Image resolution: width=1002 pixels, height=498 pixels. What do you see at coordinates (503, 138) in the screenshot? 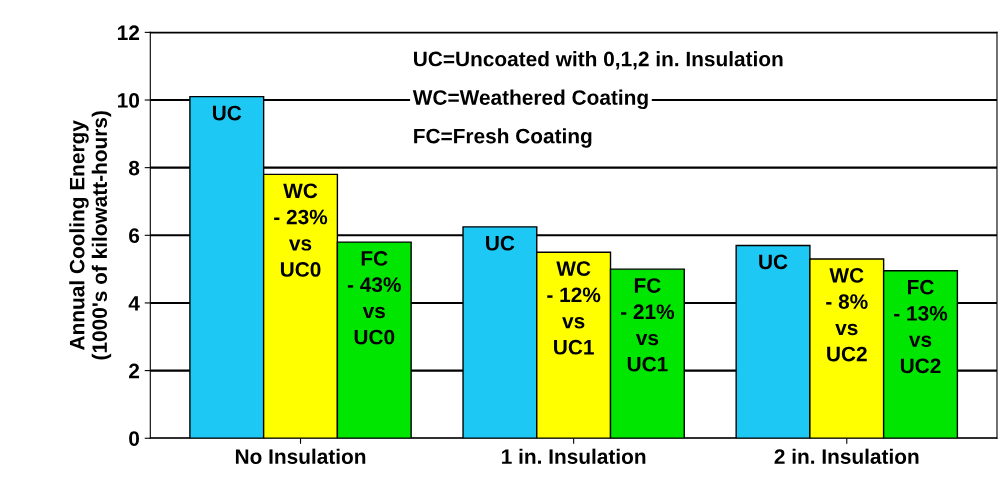
I see `annotation: FC=Fresh Coating` at bounding box center [503, 138].